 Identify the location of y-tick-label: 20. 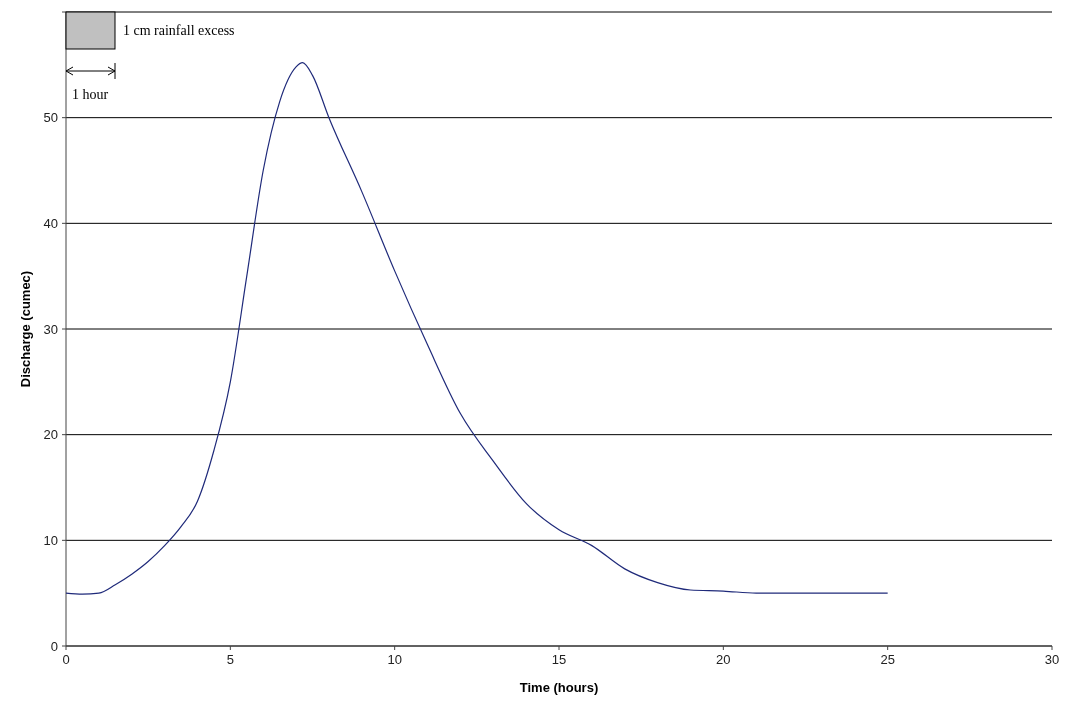
(50, 435).